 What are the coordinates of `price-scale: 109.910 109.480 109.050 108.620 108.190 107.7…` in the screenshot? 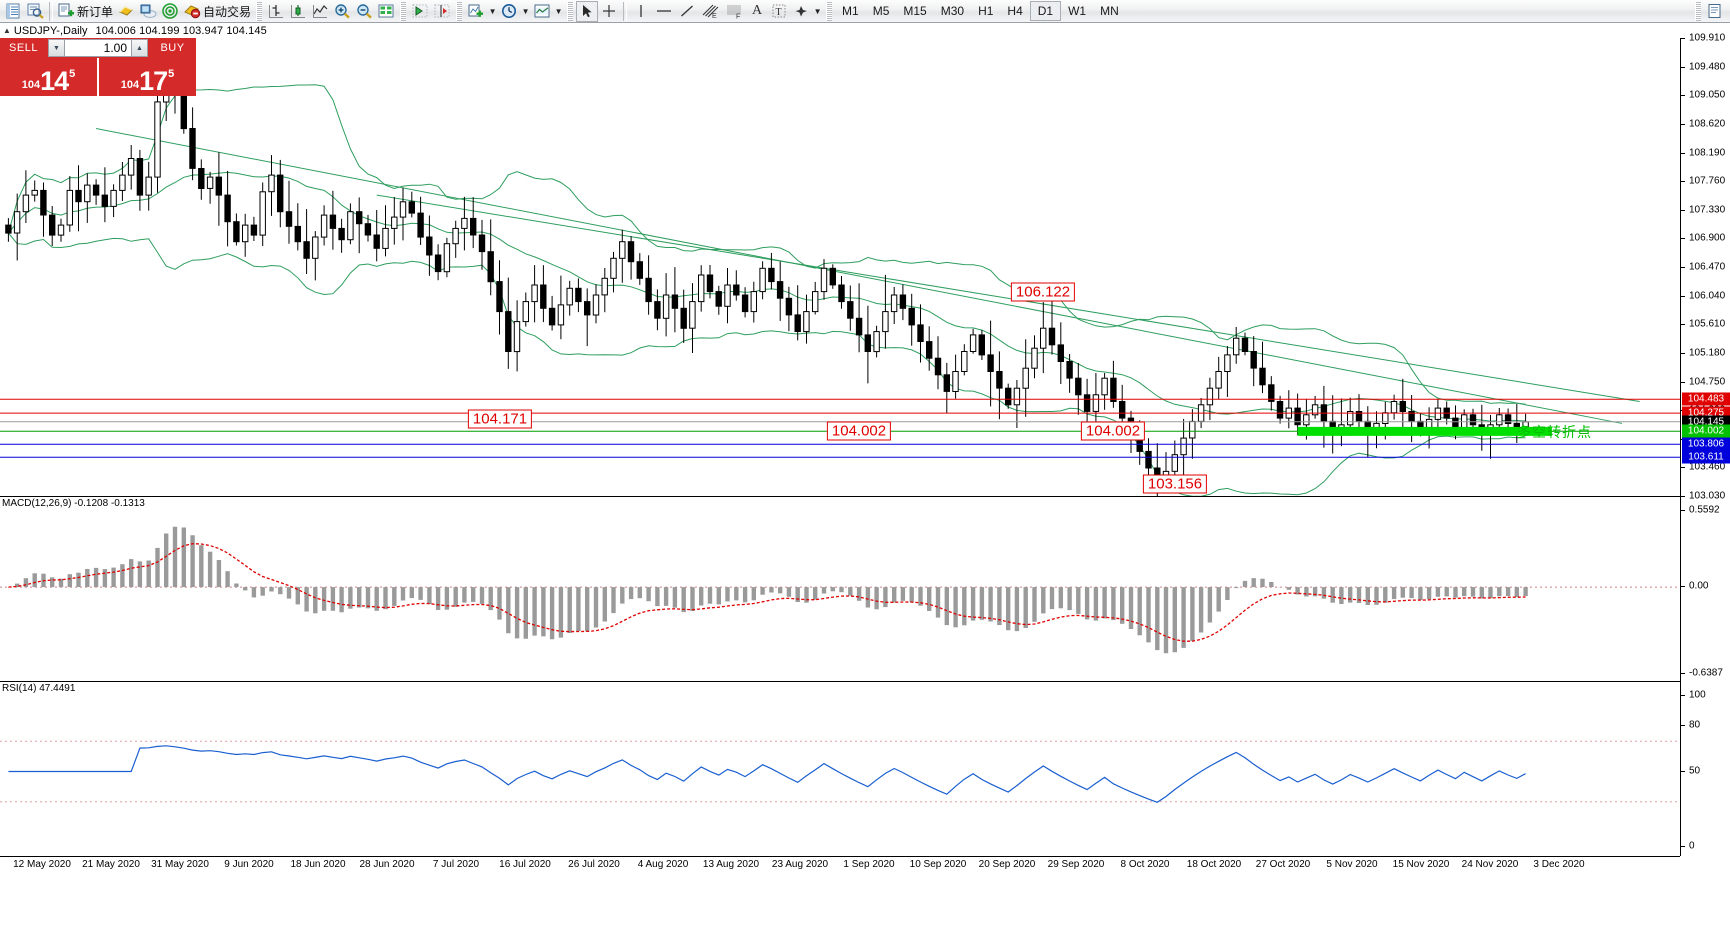 It's located at (1705, 444).